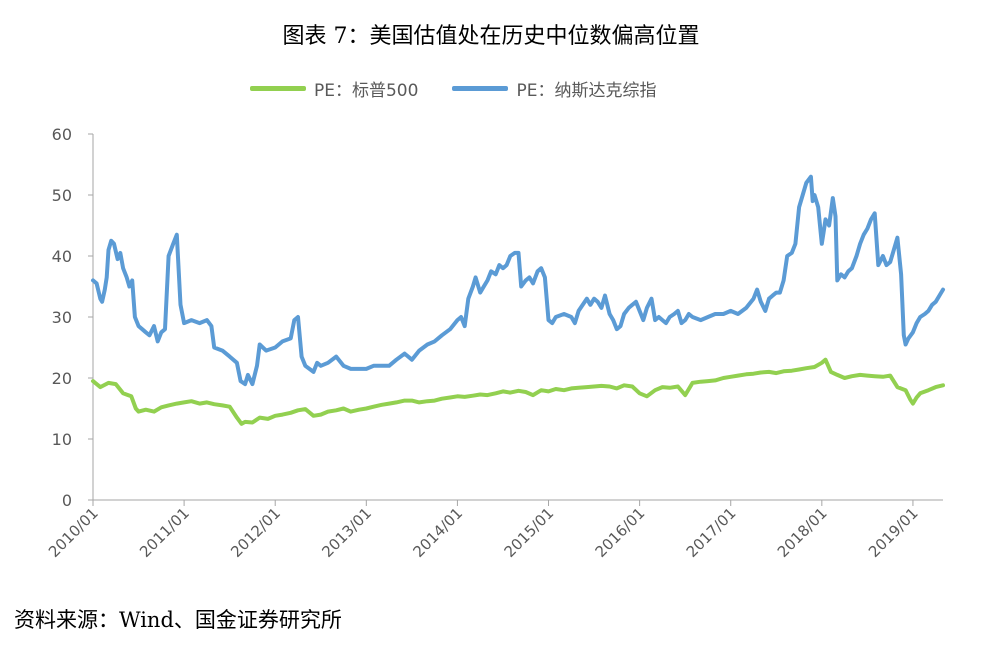  What do you see at coordinates (802, 532) in the screenshot?
I see `x-tick-label: 2018/01` at bounding box center [802, 532].